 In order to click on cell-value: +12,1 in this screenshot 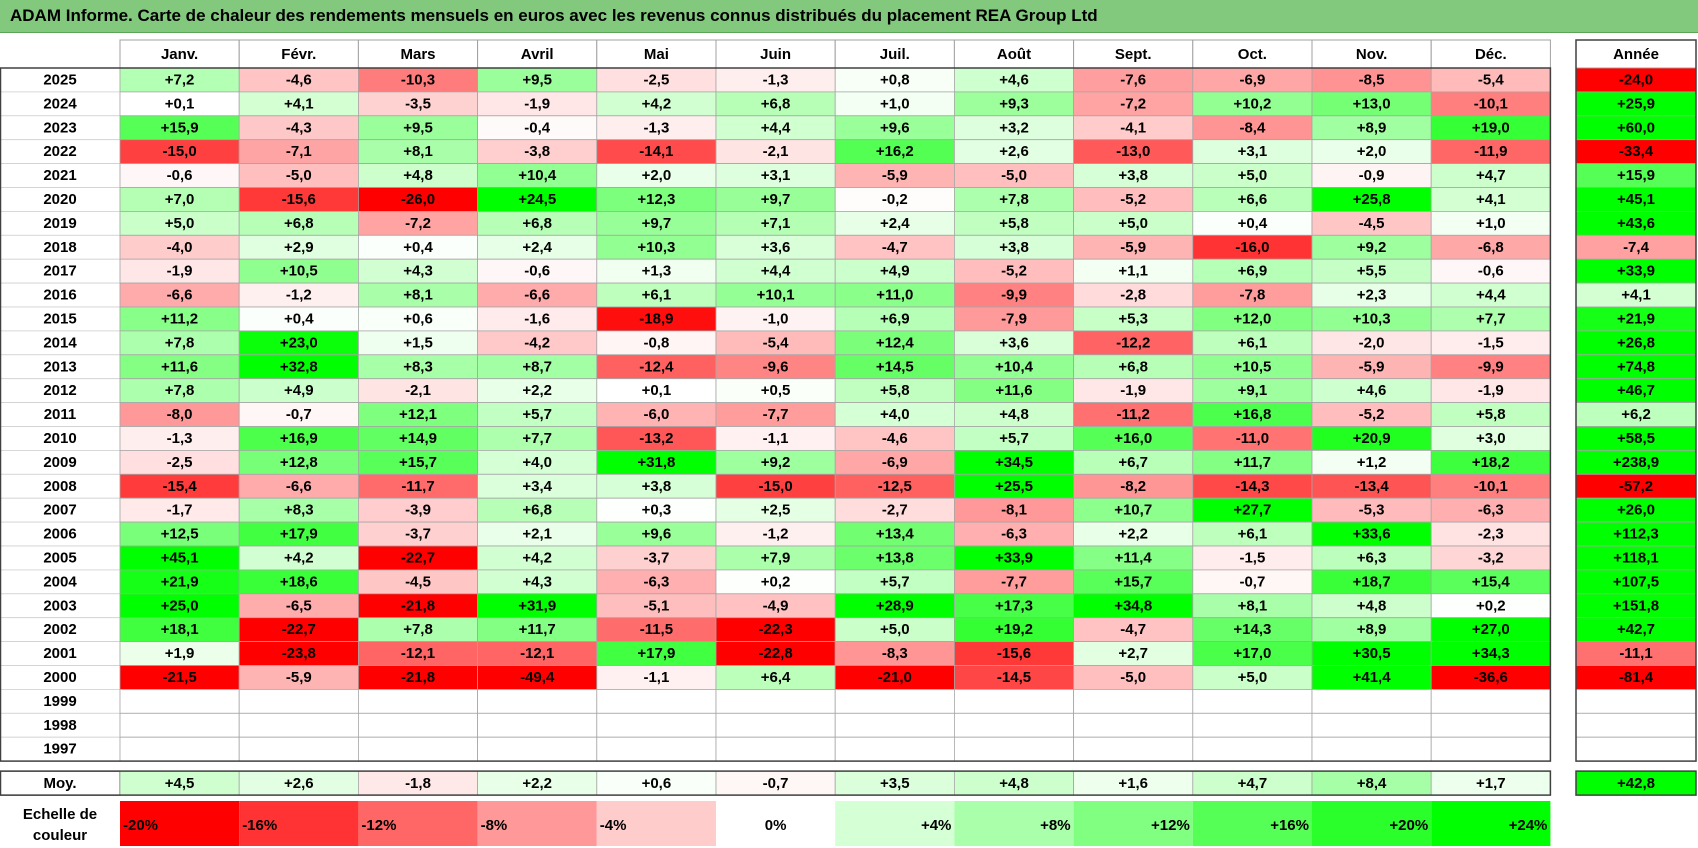, I will do `click(418, 414)`.